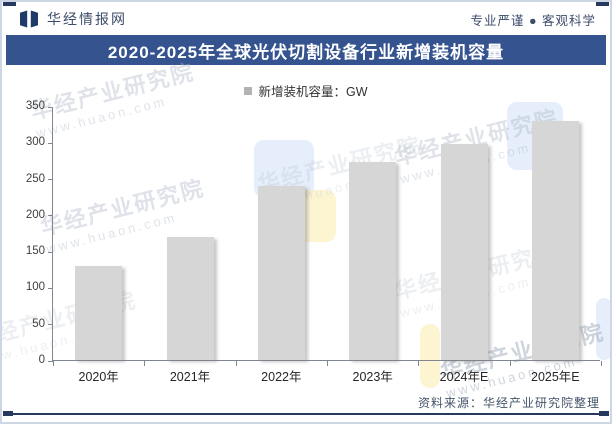 This screenshot has width=612, height=424. Describe the element at coordinates (602, 4) in the screenshot. I see `corner-accent-top-right` at that location.